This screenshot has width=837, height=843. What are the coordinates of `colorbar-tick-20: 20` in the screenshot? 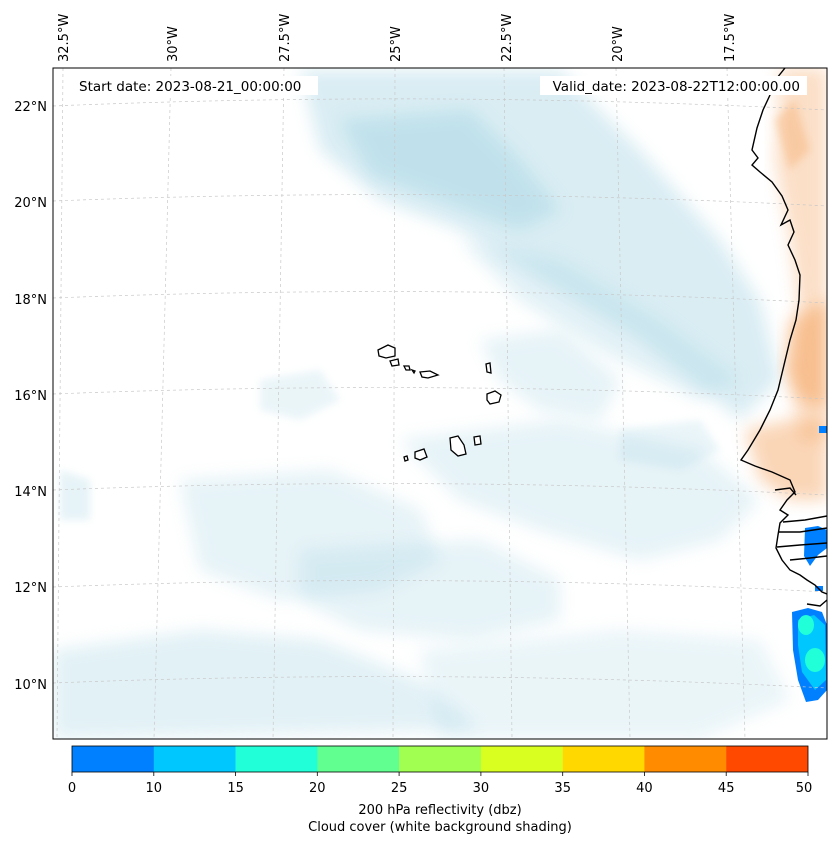 It's located at (317, 788).